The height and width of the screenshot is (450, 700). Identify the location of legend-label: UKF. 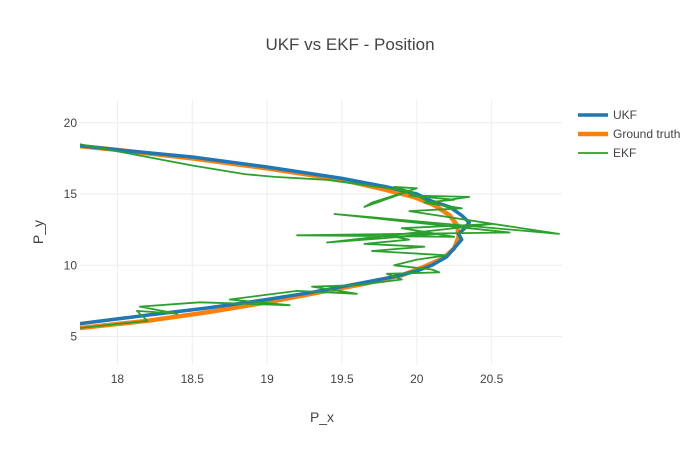
(625, 115).